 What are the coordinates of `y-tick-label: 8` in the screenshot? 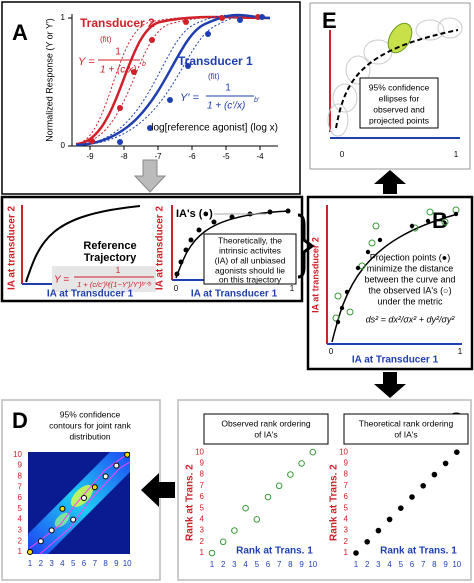 It's located at (20, 476).